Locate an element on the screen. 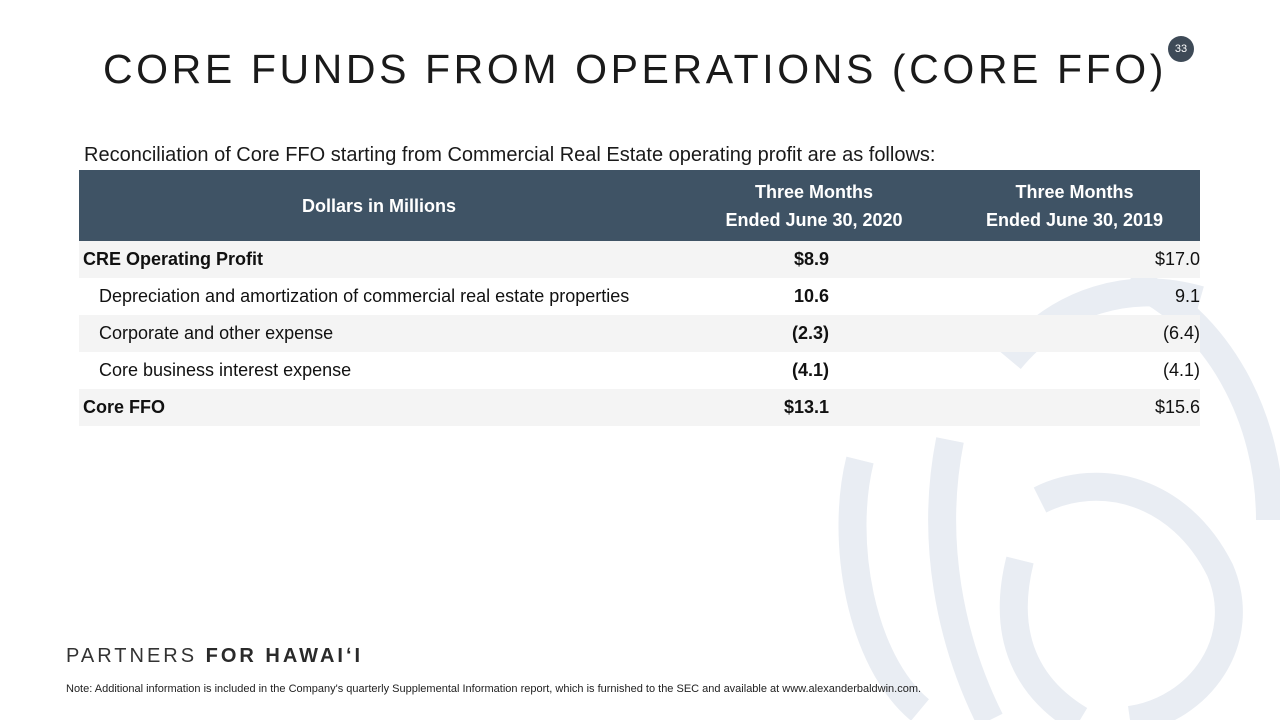  row-label-corporate-expense: Corporate and other expense is located at coordinates (379, 333).